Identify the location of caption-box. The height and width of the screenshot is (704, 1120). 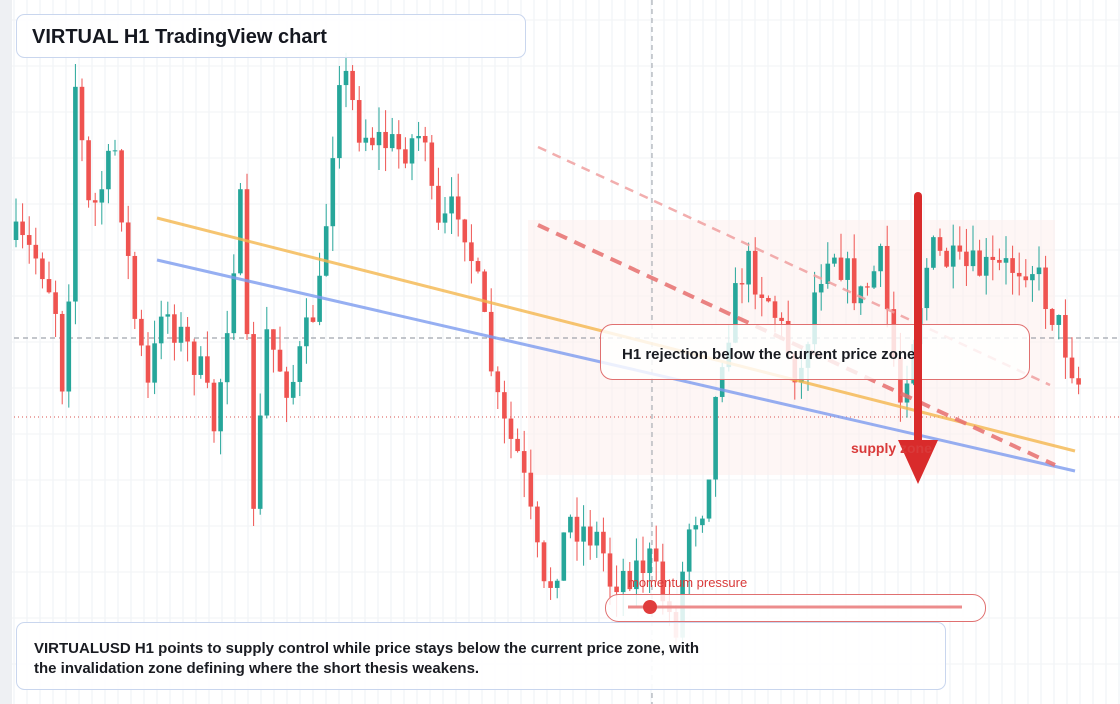
(481, 656).